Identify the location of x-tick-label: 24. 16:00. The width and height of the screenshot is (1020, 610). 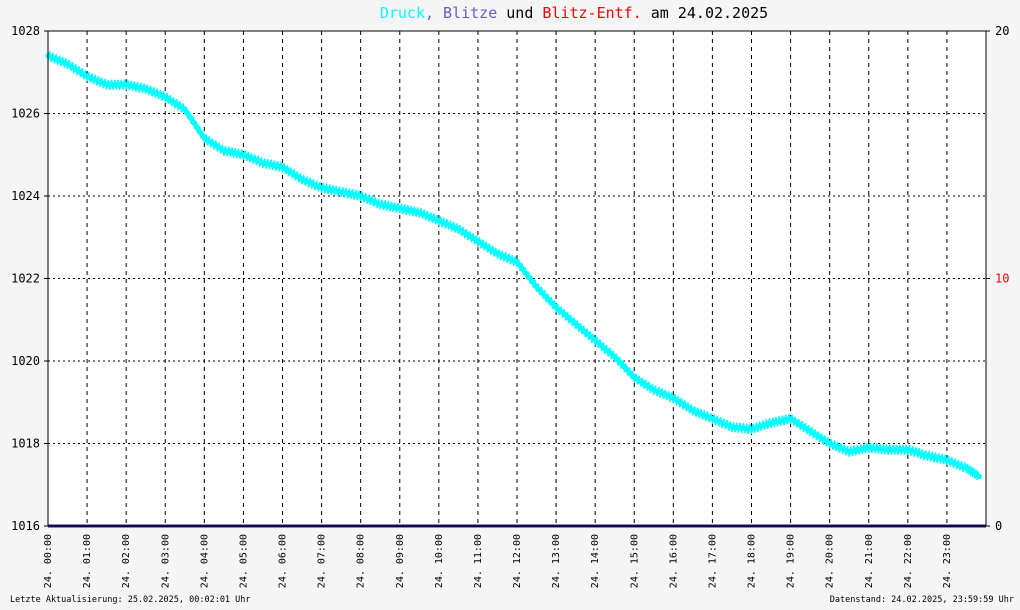
(673, 561).